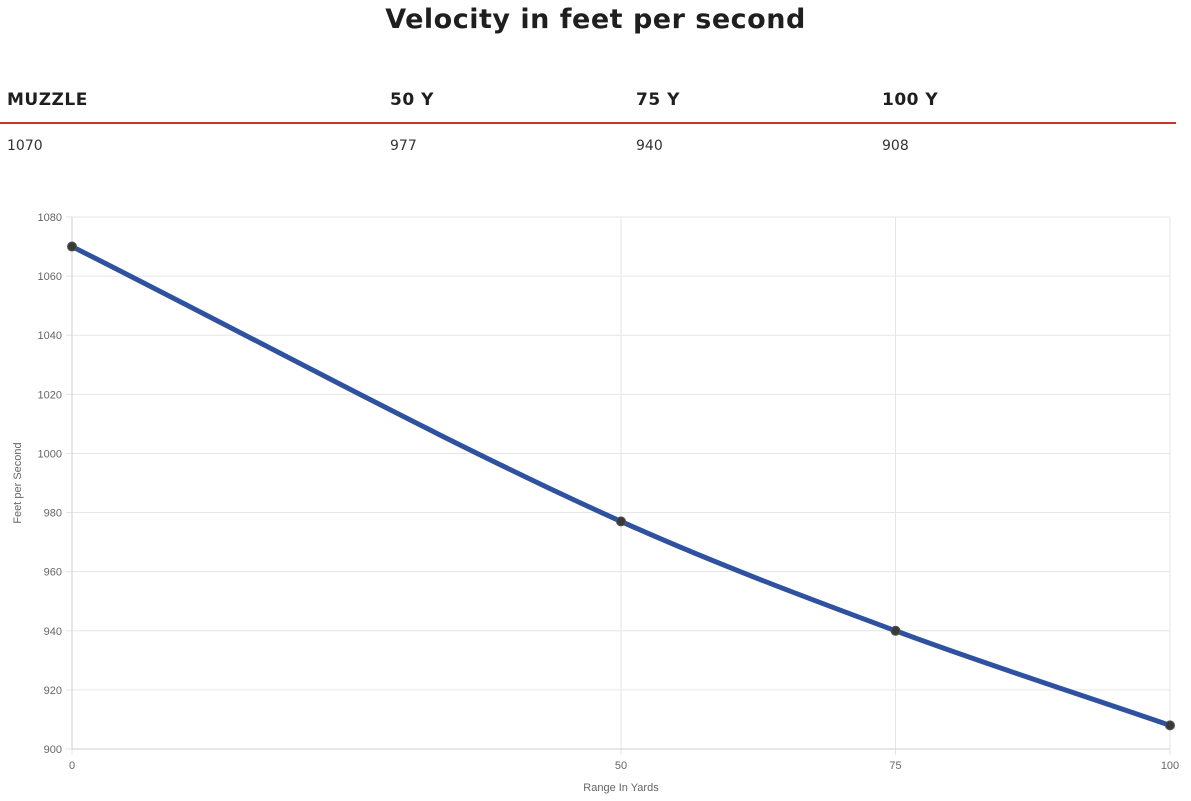 The width and height of the screenshot is (1191, 801). Describe the element at coordinates (649, 146) in the screenshot. I see `value-75y: 940` at that location.